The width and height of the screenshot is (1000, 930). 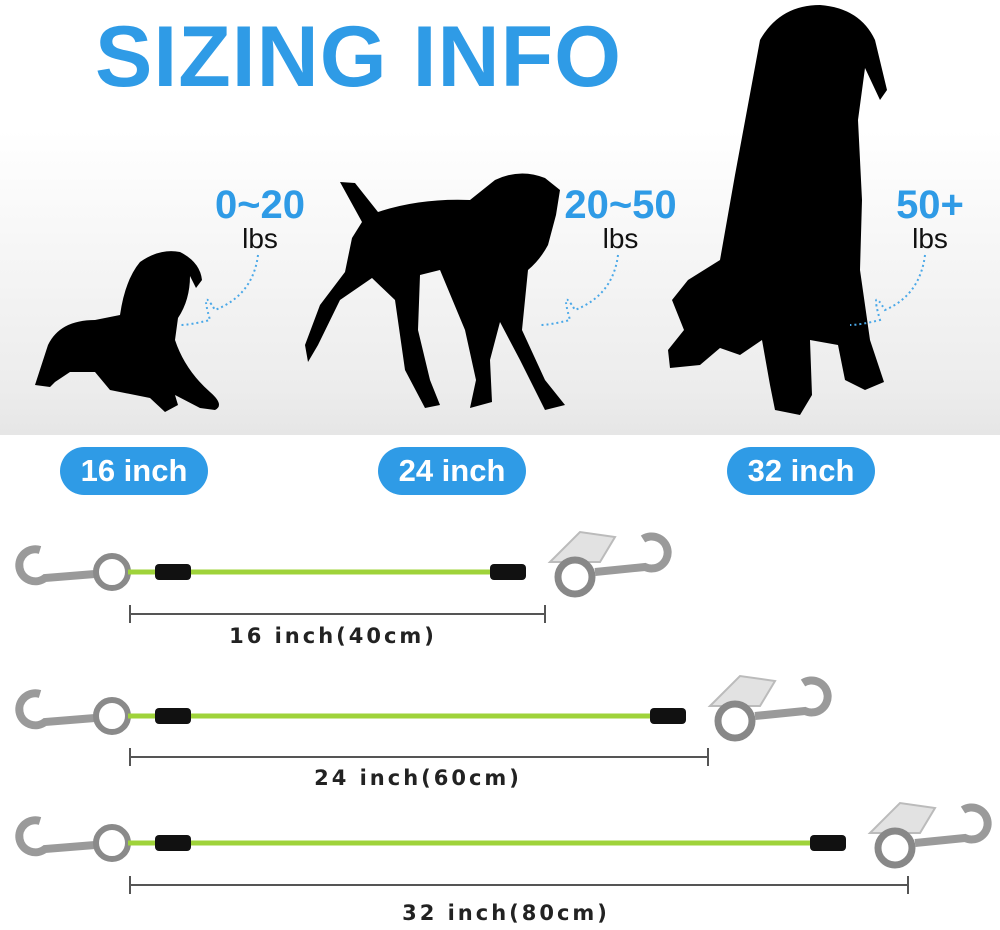 What do you see at coordinates (260, 205) in the screenshot?
I see `weight-value: 0~20` at bounding box center [260, 205].